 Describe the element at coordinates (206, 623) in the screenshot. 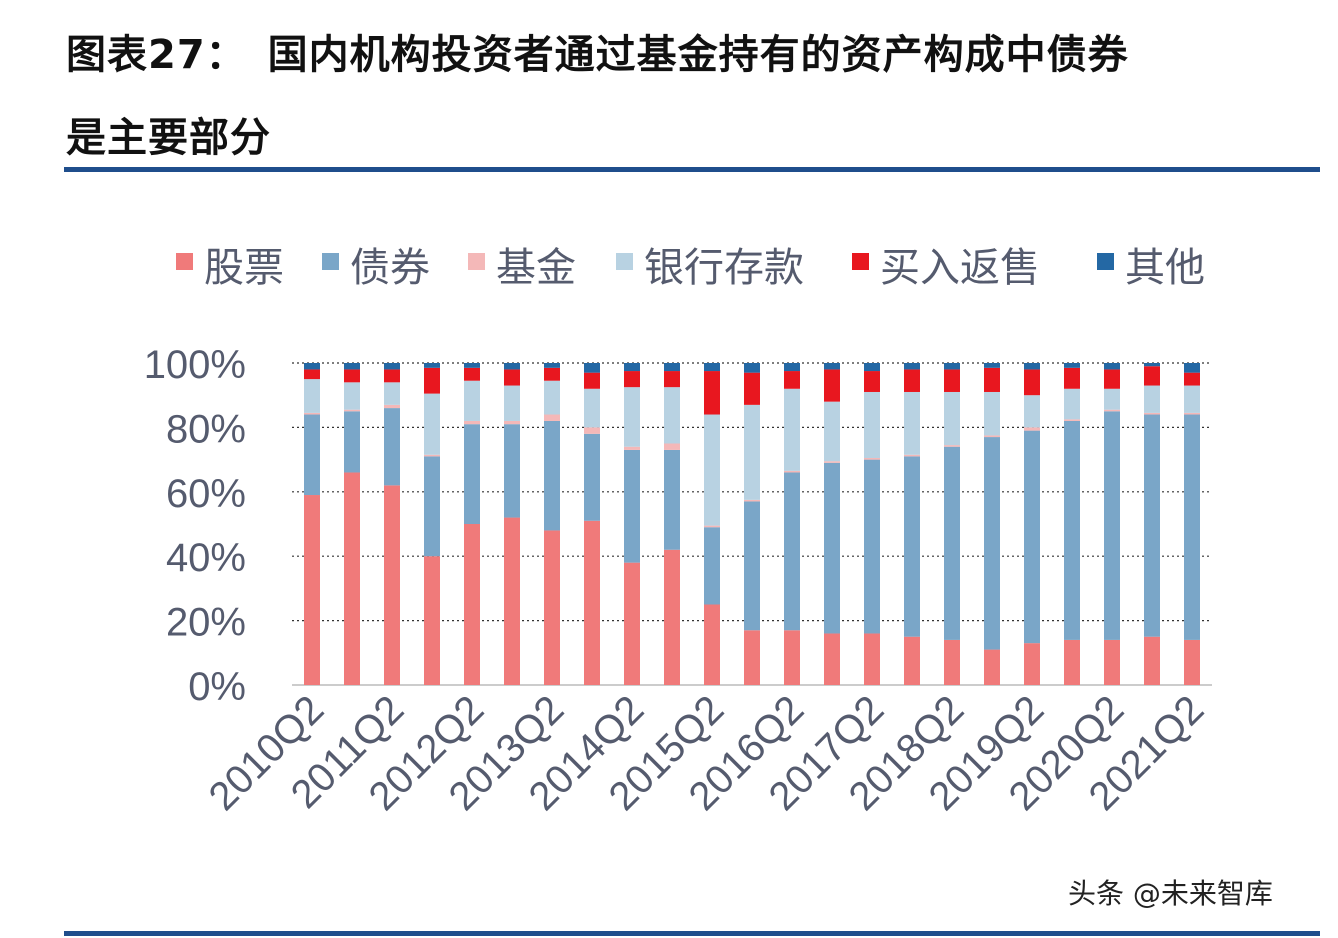

I see `y-tick-label: 20%` at that location.